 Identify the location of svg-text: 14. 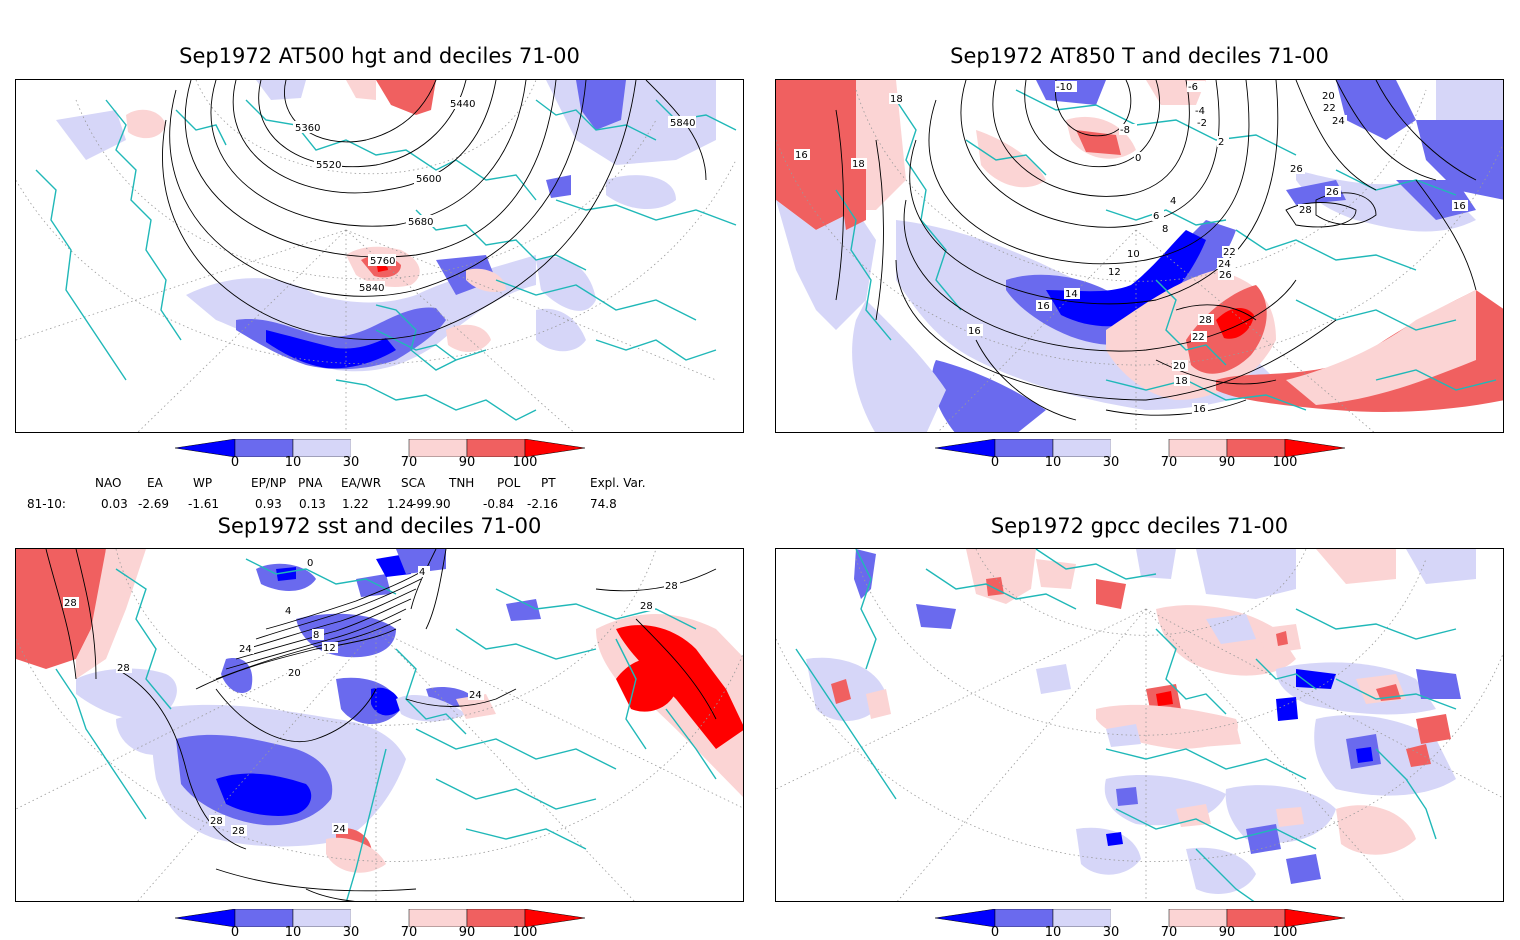
(1071, 294).